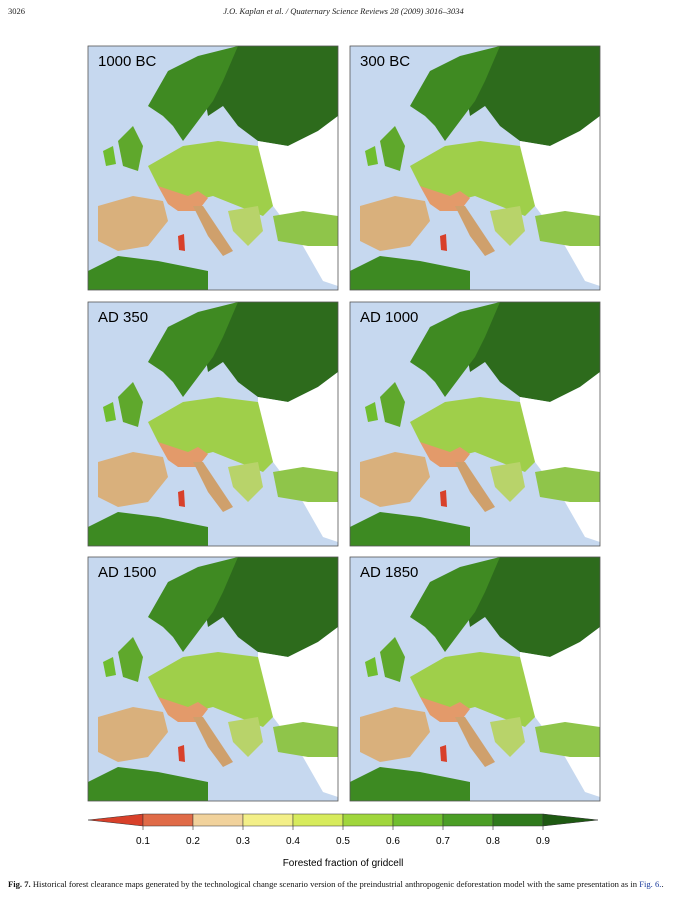 The width and height of the screenshot is (687, 908). I want to click on figure-reference: Fig. 6., so click(650, 884).